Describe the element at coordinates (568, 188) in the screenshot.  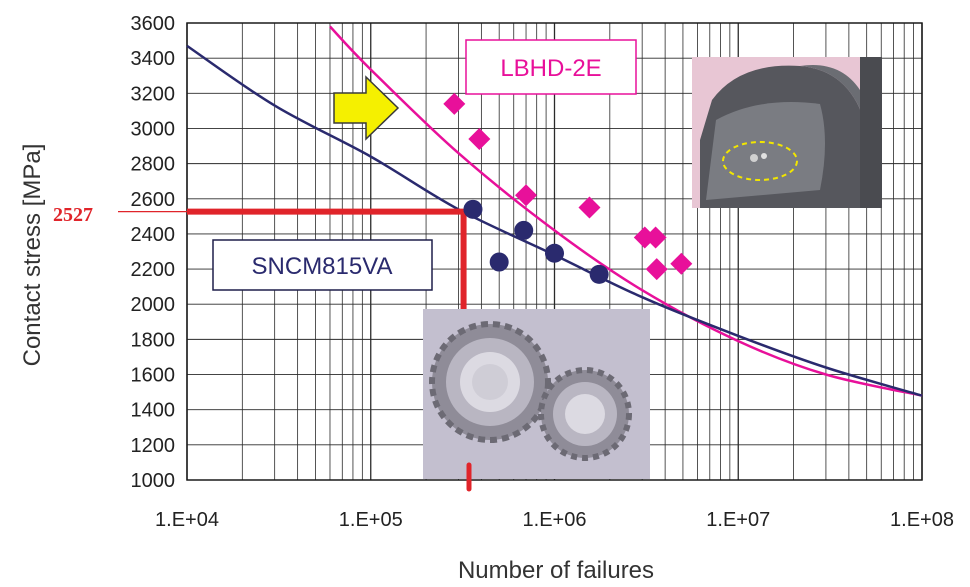
I see `data-points` at that location.